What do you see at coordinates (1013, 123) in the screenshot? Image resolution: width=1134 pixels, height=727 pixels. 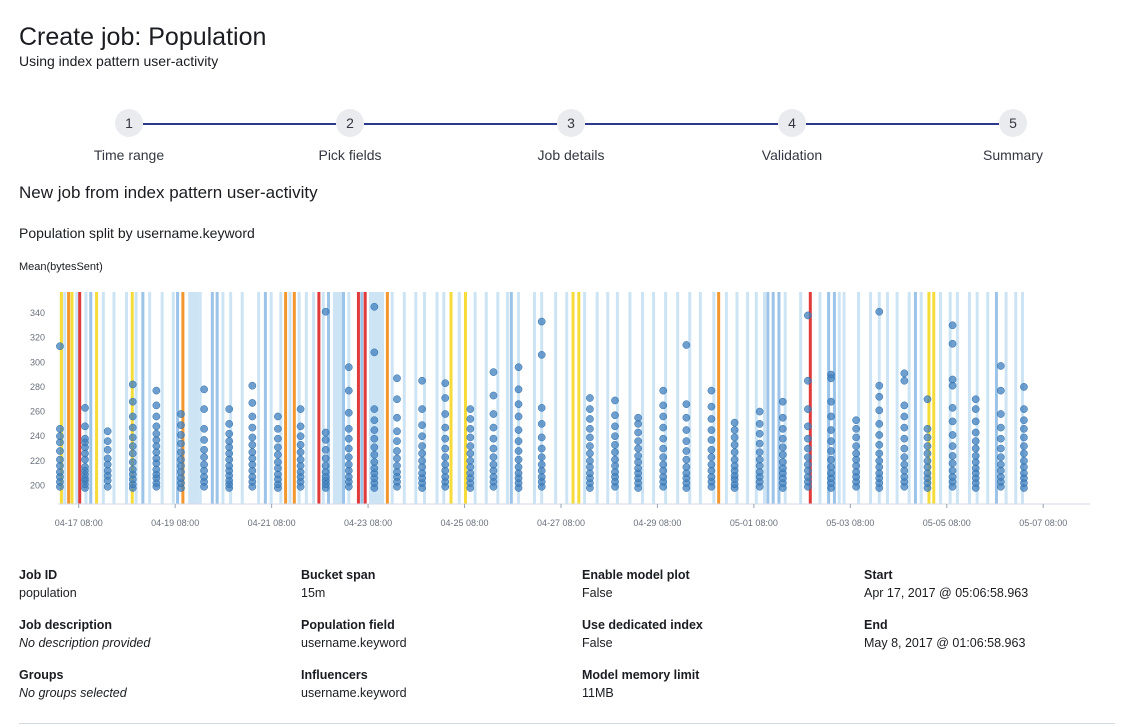 I see `step-5-circle: 5` at bounding box center [1013, 123].